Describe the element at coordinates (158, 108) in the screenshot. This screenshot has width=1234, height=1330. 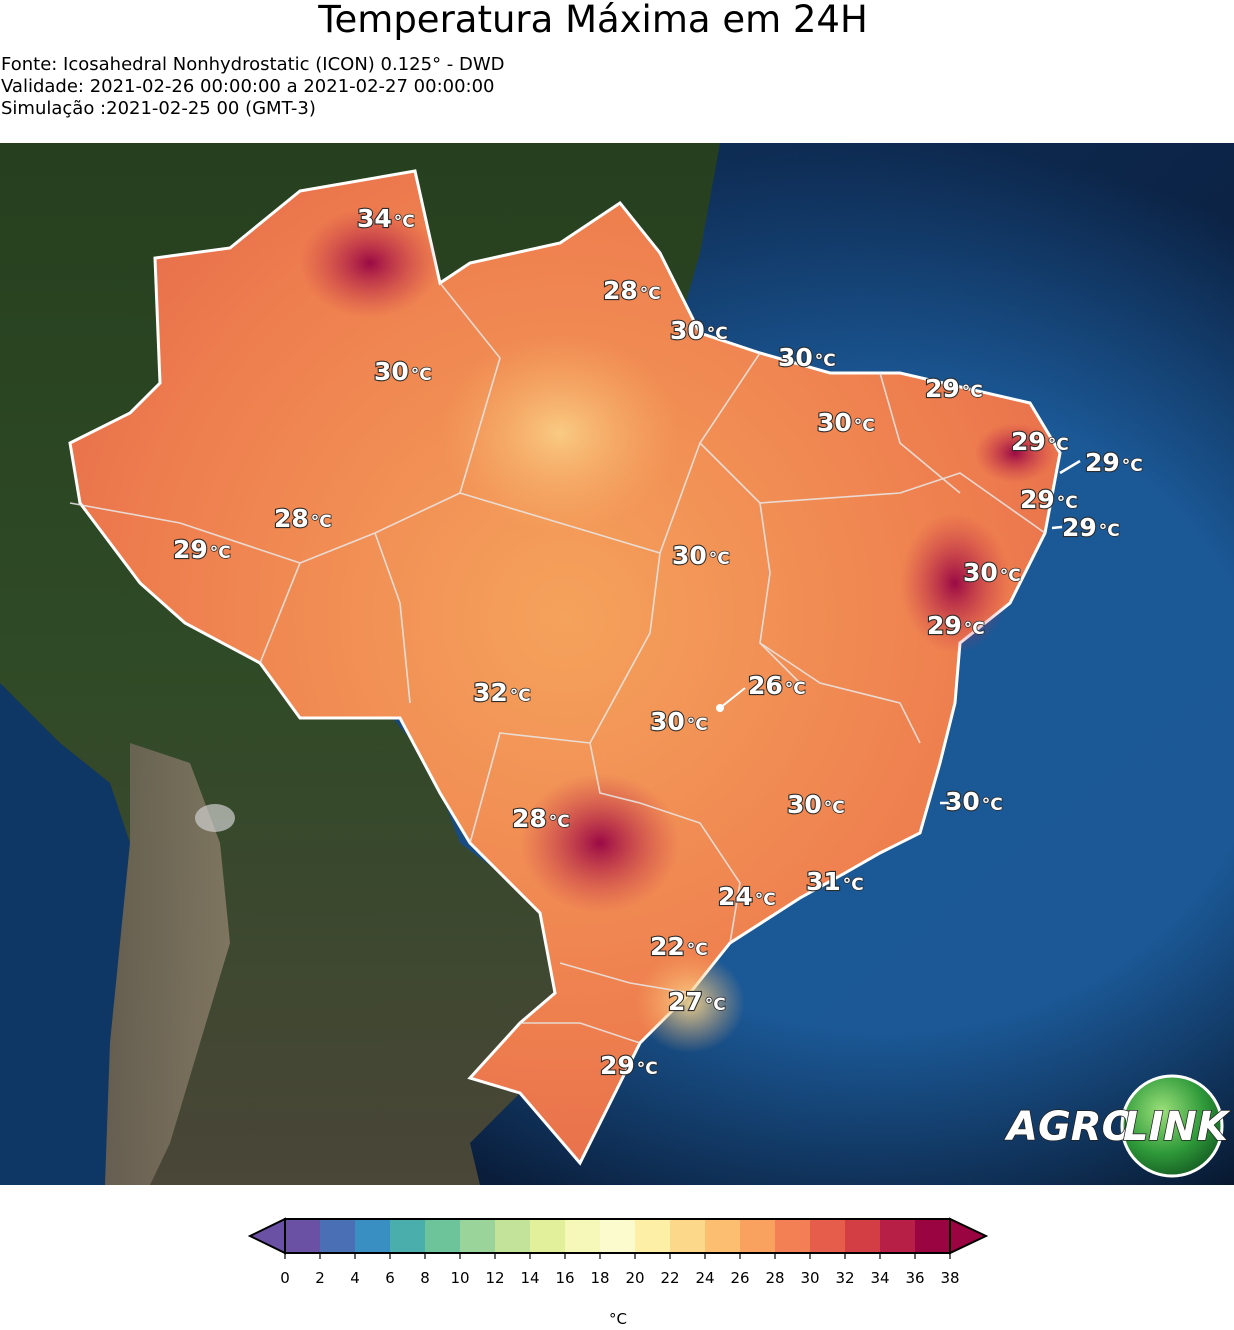
I see `simulation-line: Simulação :2021-02-25 00 (GMT-3)` at that location.